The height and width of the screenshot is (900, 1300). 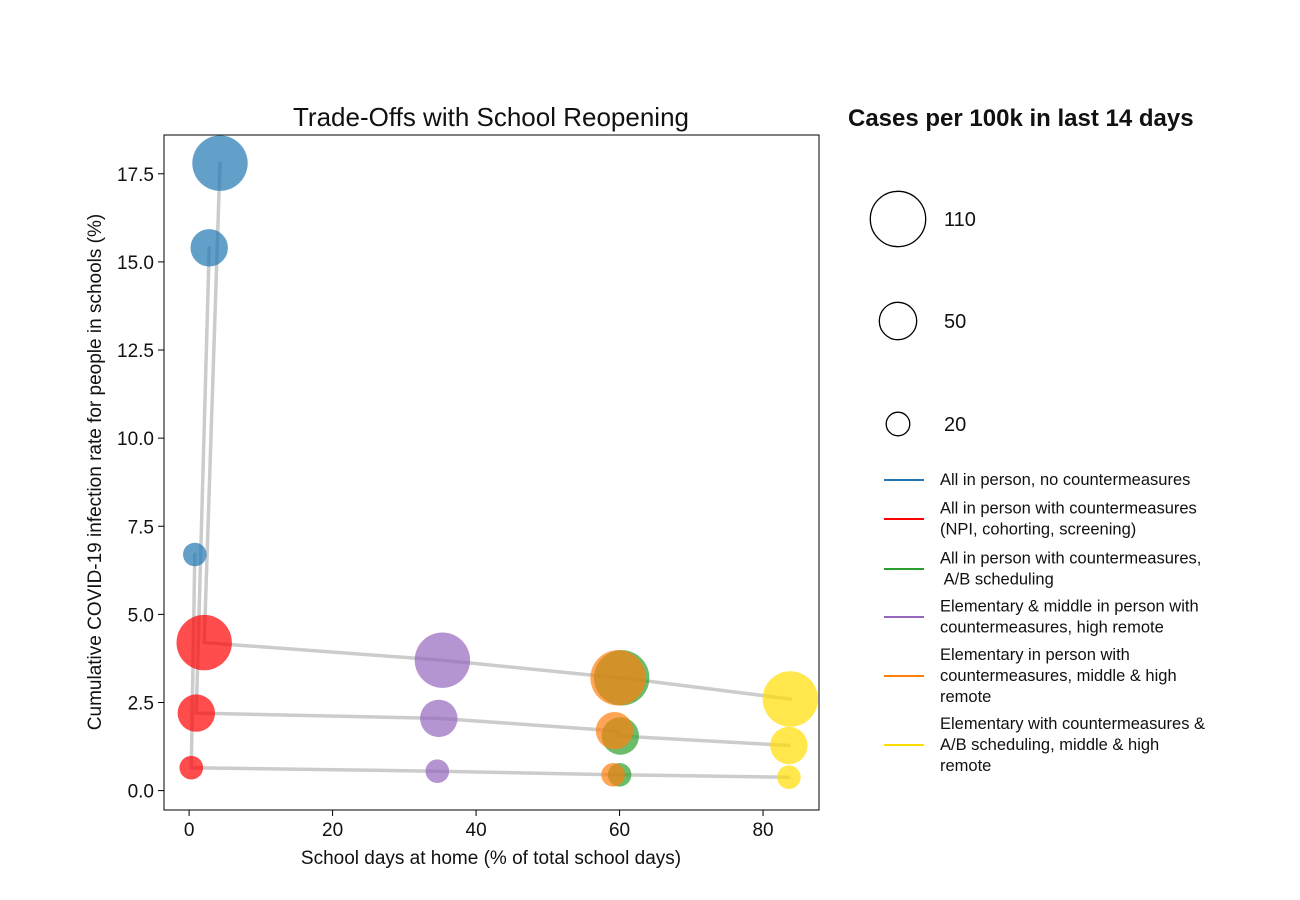 What do you see at coordinates (1035, 655) in the screenshot?
I see `legend-label: Elementary in person with` at bounding box center [1035, 655].